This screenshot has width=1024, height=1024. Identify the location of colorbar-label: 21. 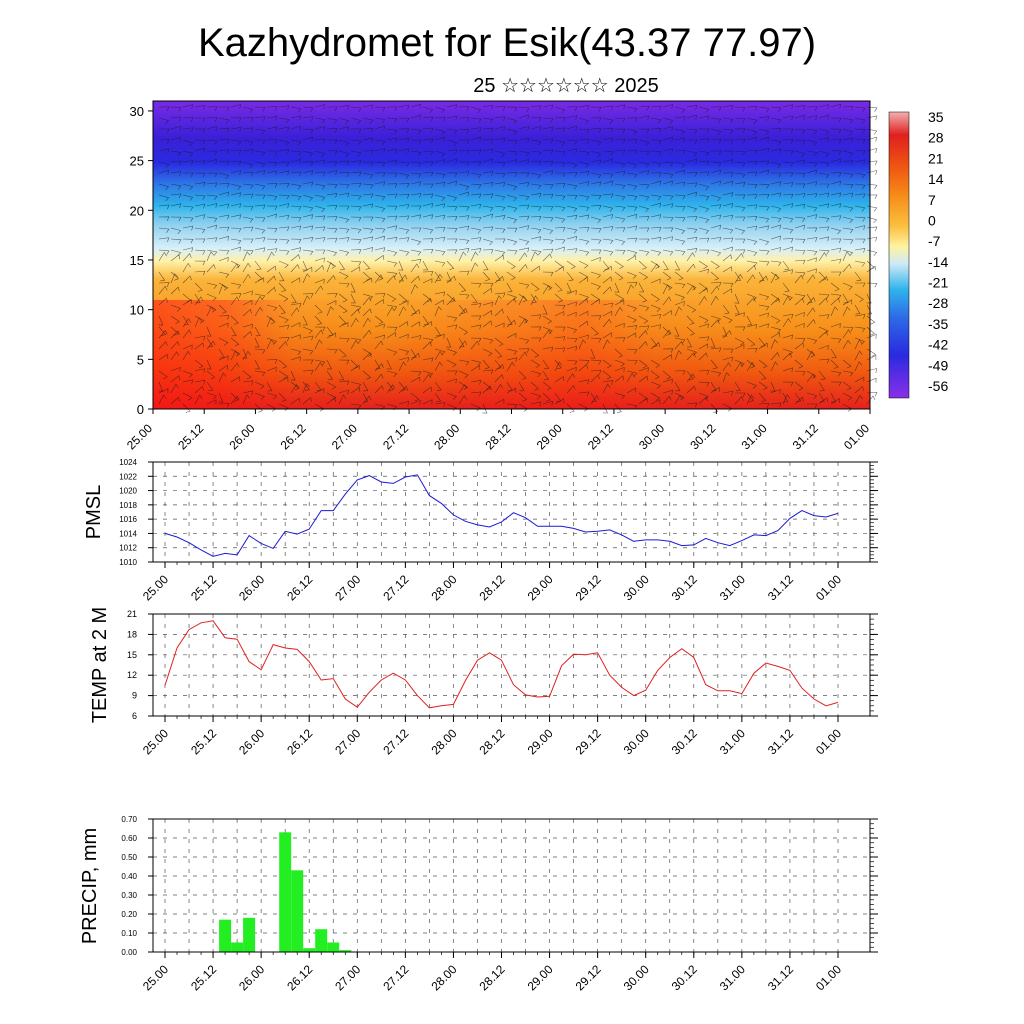
(936, 158).